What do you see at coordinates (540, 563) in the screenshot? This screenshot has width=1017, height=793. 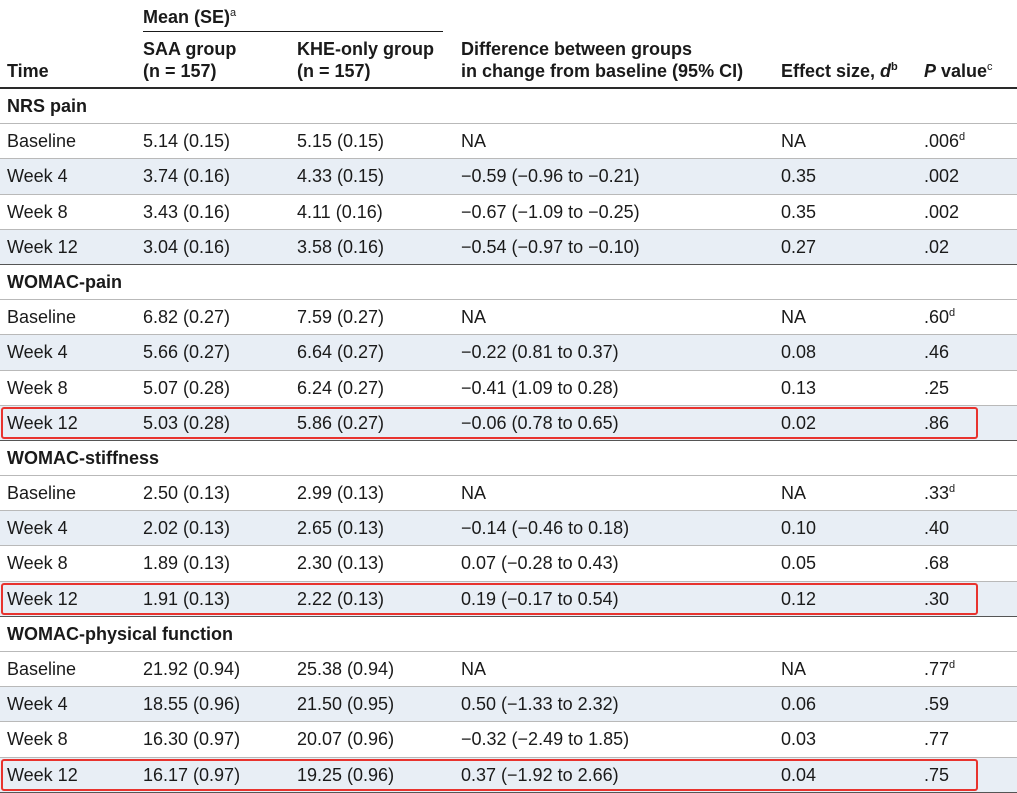 I see `cell-diff: 0.07 (−0.28 to 0.43)` at bounding box center [540, 563].